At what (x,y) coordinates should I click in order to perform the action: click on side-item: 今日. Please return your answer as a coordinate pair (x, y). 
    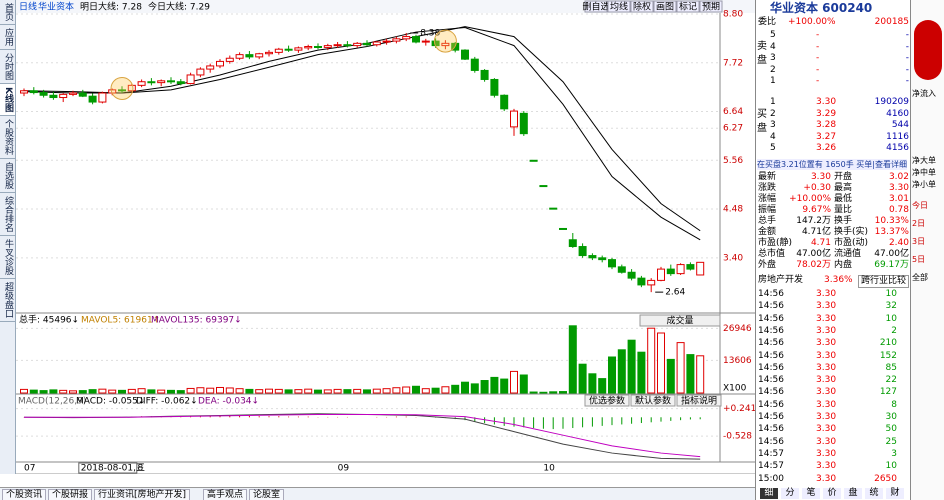
    Looking at the image, I should click on (920, 205).